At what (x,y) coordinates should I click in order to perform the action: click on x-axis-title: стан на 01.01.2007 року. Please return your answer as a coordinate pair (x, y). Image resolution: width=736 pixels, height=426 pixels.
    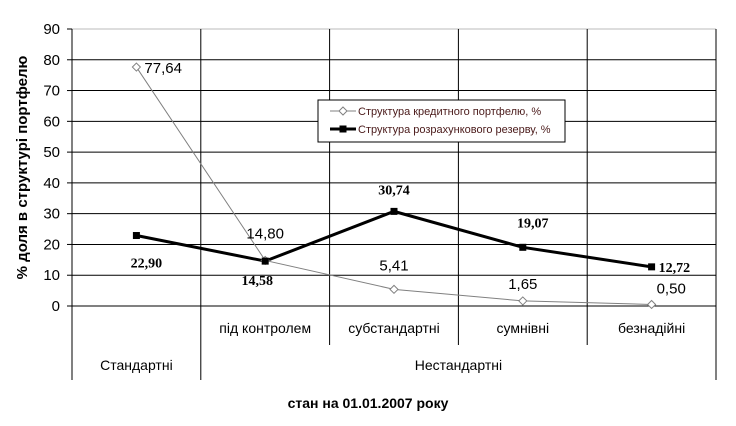
    Looking at the image, I should click on (368, 403).